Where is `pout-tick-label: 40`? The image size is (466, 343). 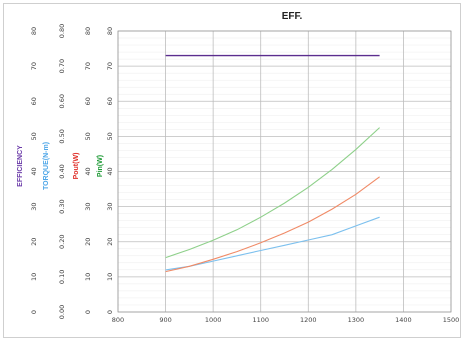 pout-tick-label: 40 is located at coordinates (88, 171).